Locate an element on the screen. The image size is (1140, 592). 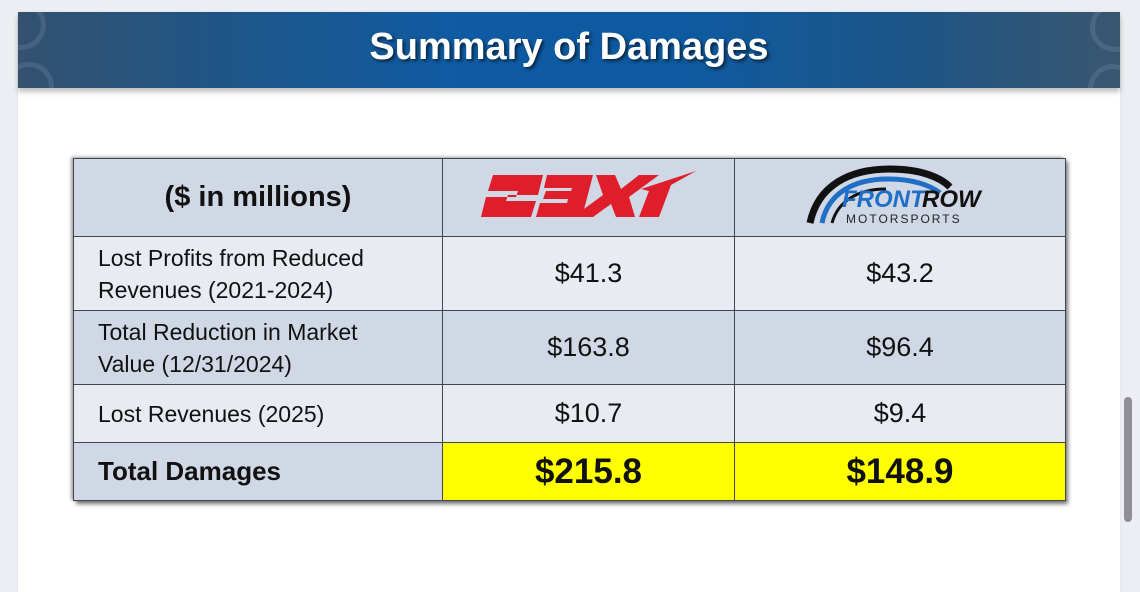
row-label-line: Value (12/31/2024) is located at coordinates (195, 363).